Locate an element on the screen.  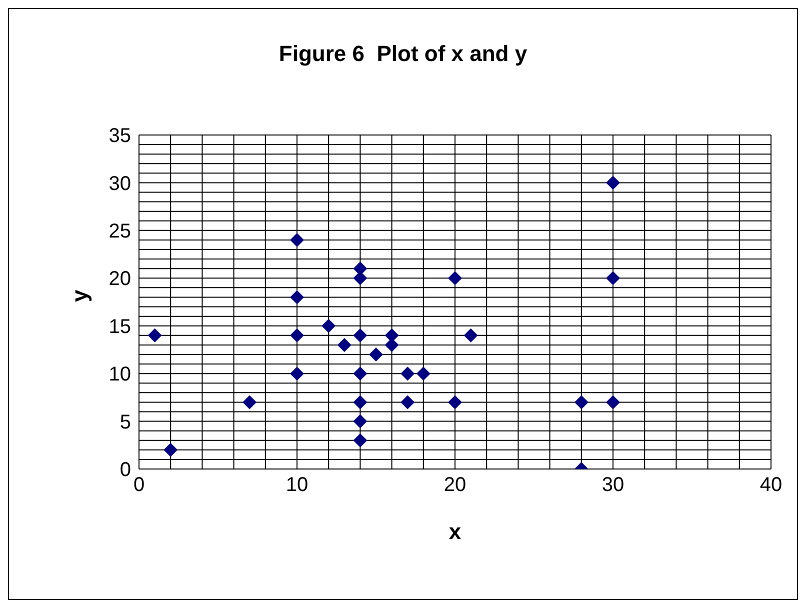
y-tick-label: 5 is located at coordinates (125, 422).